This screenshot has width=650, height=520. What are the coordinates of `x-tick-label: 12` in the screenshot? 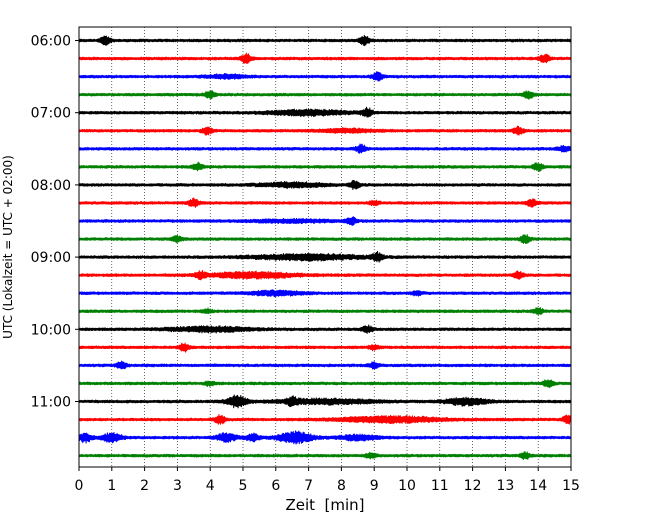 It's located at (473, 486).